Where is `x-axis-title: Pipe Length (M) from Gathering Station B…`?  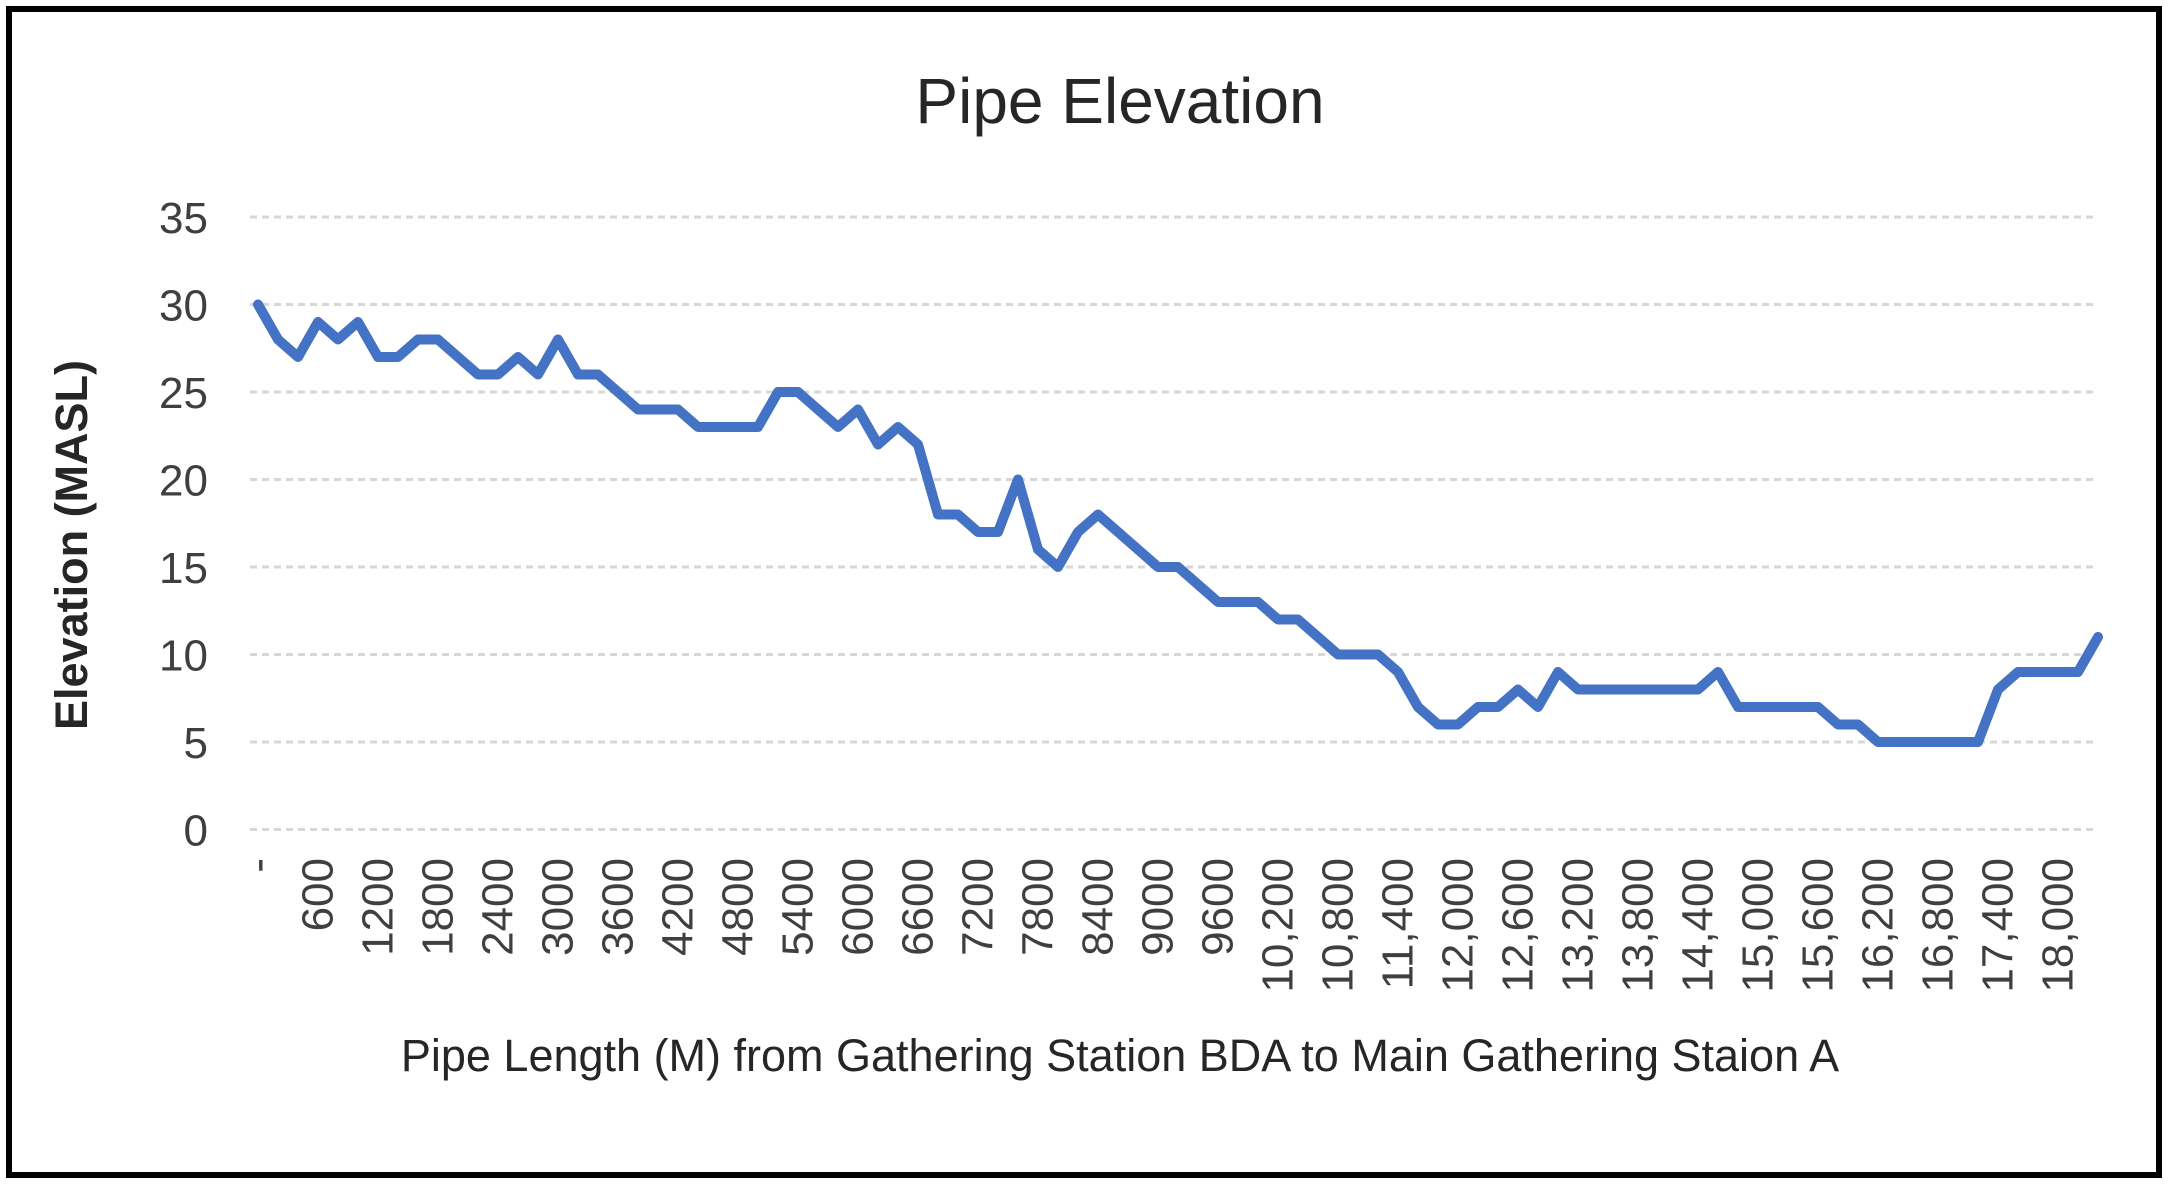
x-axis-title: Pipe Length (M) from Gathering Station B… is located at coordinates (1120, 1055).